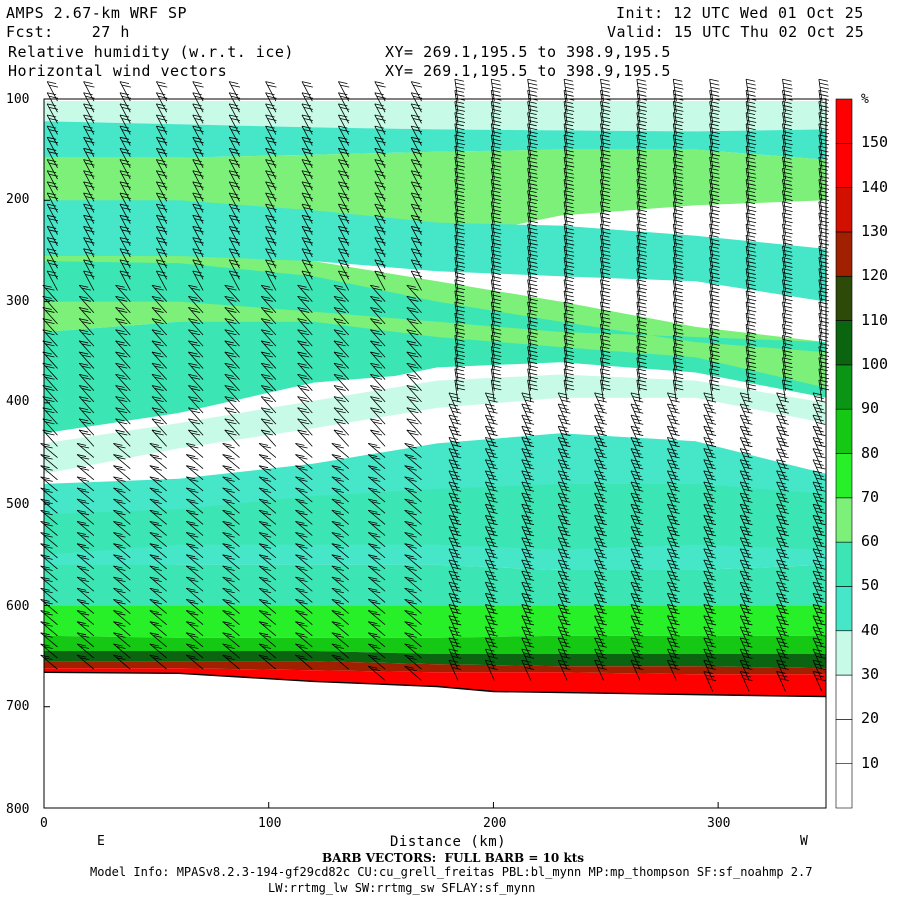  Describe the element at coordinates (435, 740) in the screenshot. I see `terrain-fill` at that location.